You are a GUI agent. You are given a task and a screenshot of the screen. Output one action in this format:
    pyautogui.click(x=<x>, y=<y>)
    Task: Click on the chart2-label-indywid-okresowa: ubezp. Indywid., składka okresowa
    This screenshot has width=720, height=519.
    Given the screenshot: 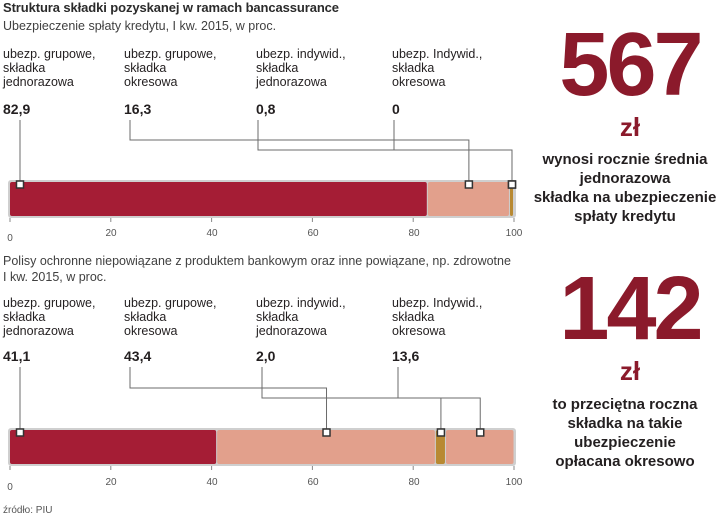 What is the action you would take?
    pyautogui.click(x=437, y=317)
    